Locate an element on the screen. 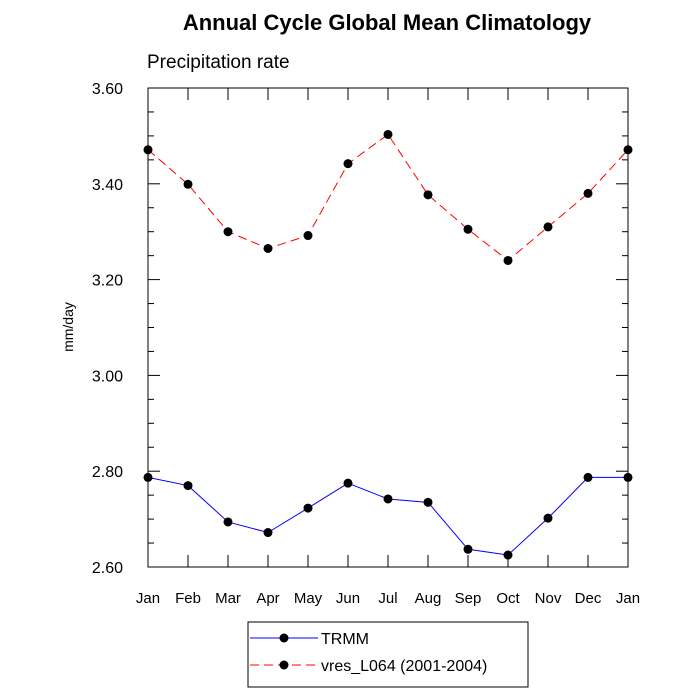  x-tick-label: Apr is located at coordinates (267, 598).